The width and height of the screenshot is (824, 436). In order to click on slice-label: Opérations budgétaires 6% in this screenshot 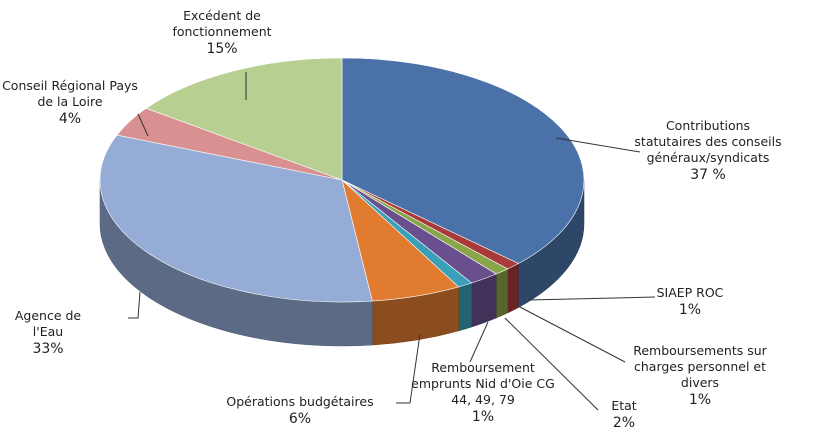, I will do `click(300, 411)`.